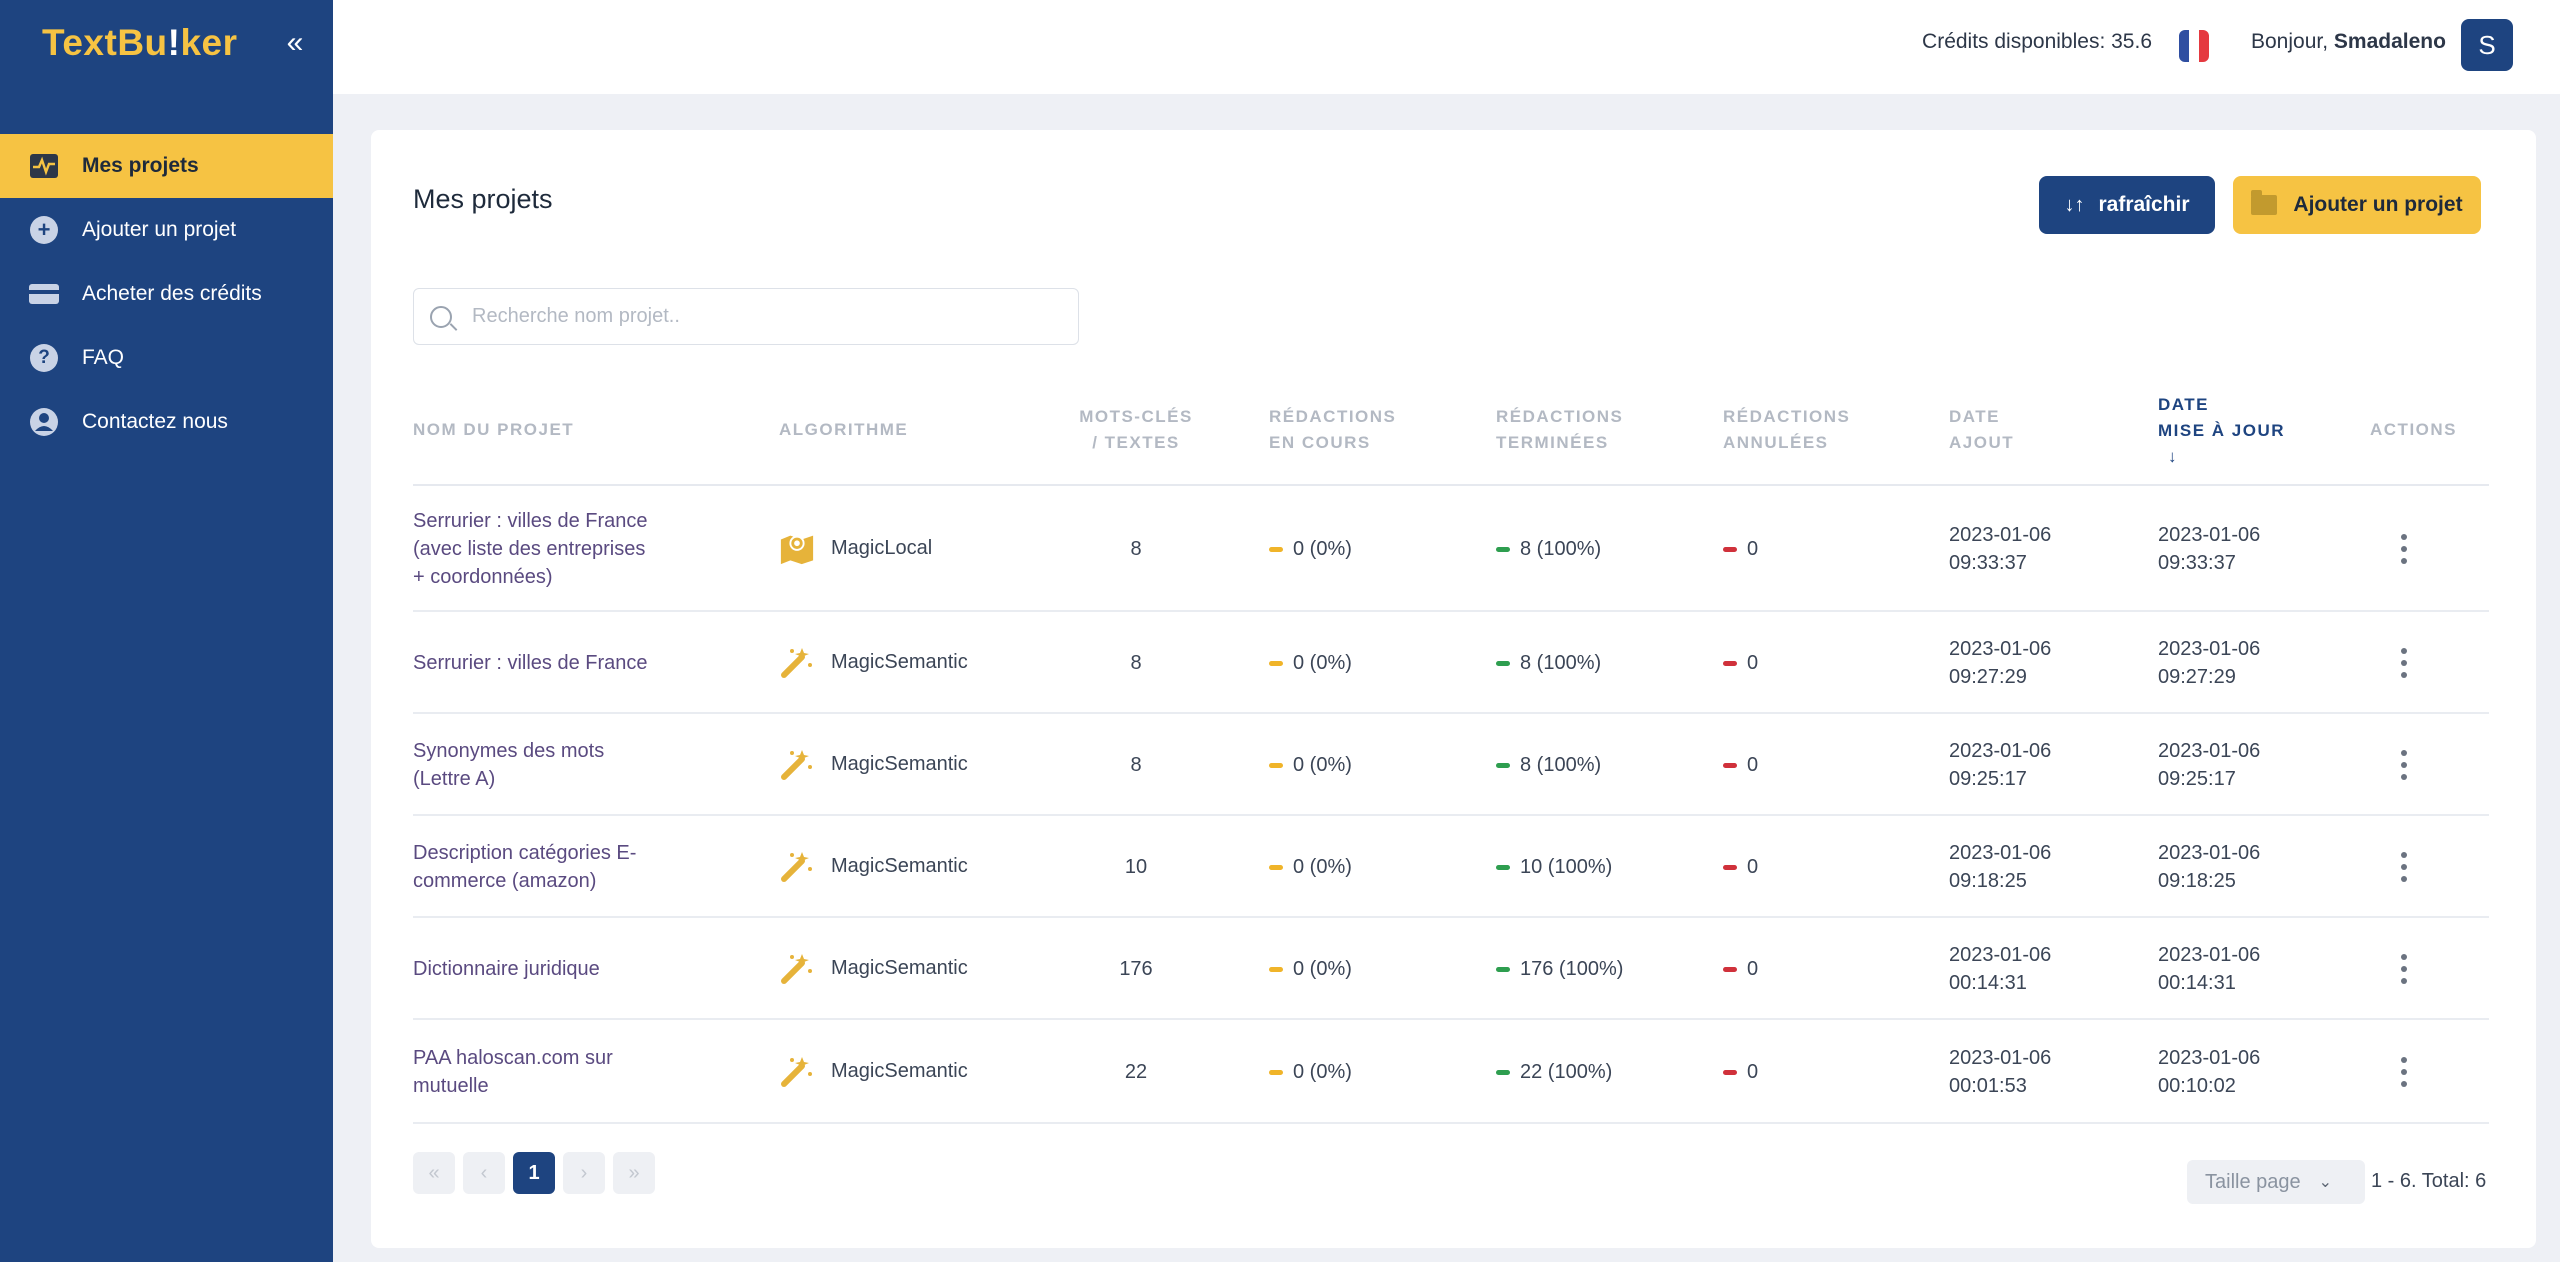 The width and height of the screenshot is (2560, 1262). I want to click on add-project-button: Ajouter un projet, so click(2357, 205).